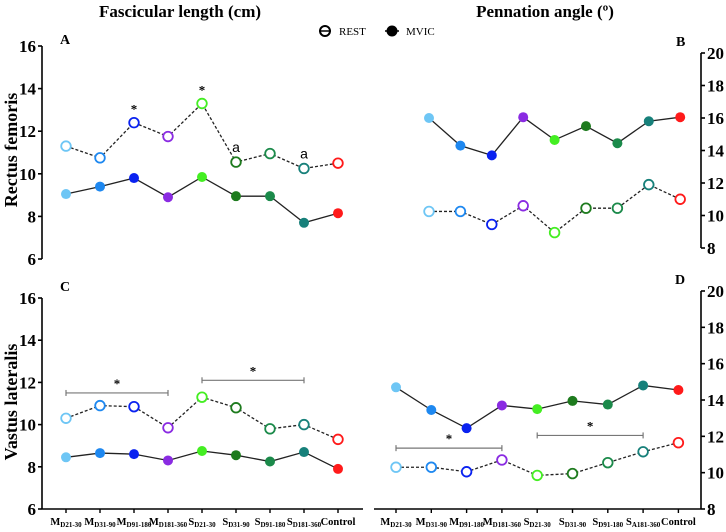 Image resolution: width=726 pixels, height=532 pixels. Describe the element at coordinates (377, 31) in the screenshot. I see `legend: REST MVIC` at that location.